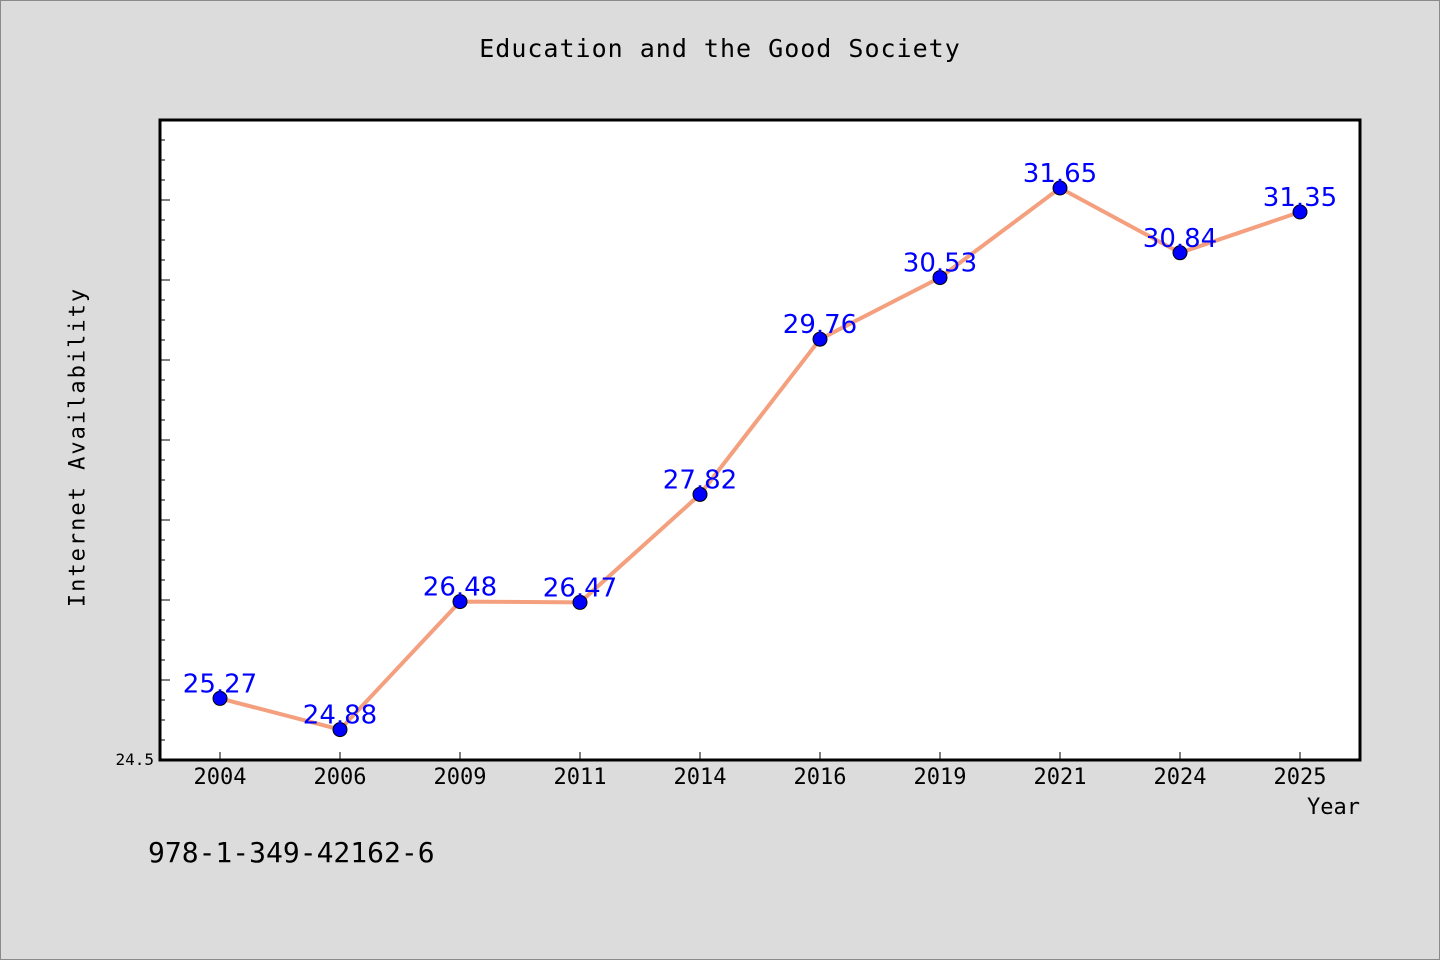 The width and height of the screenshot is (1440, 960). I want to click on x-tick-label: 2014, so click(700, 777).